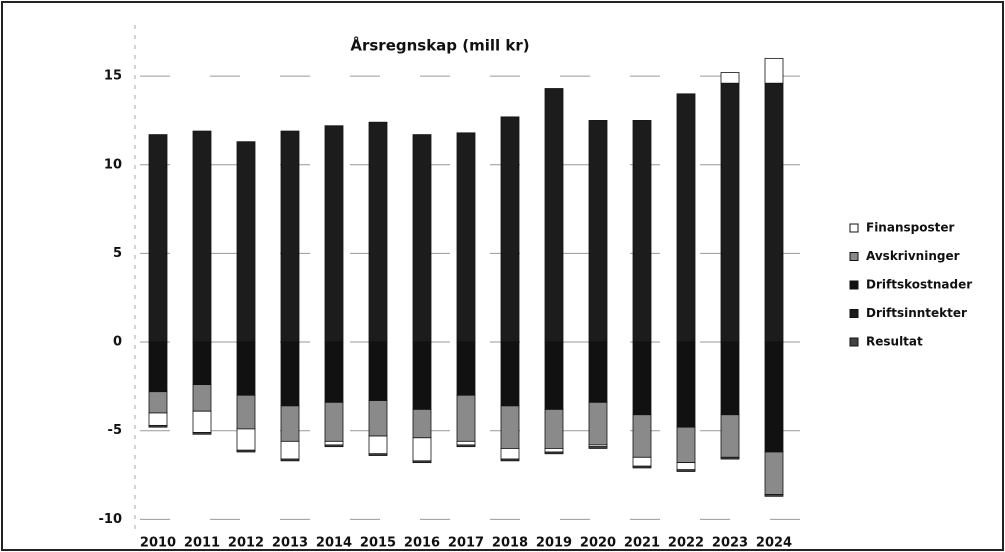  I want to click on legend-label: Resultat, so click(894, 342).